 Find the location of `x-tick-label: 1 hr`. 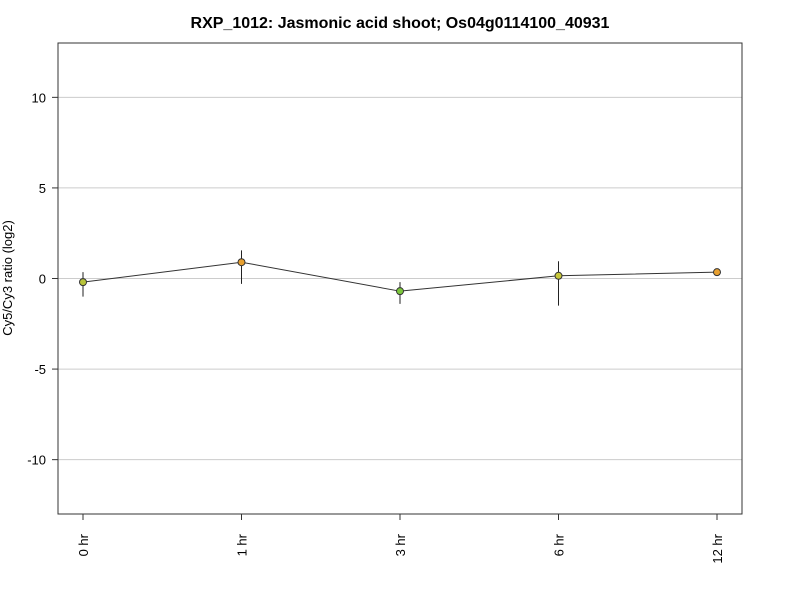

x-tick-label: 1 hr is located at coordinates (242, 544).